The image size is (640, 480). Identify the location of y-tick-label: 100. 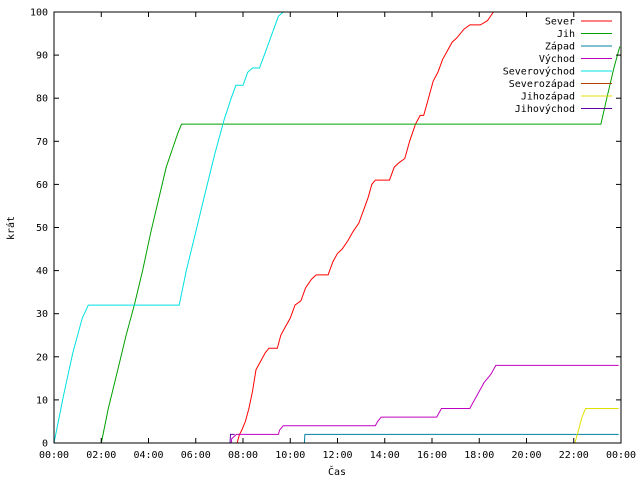
(39, 13).